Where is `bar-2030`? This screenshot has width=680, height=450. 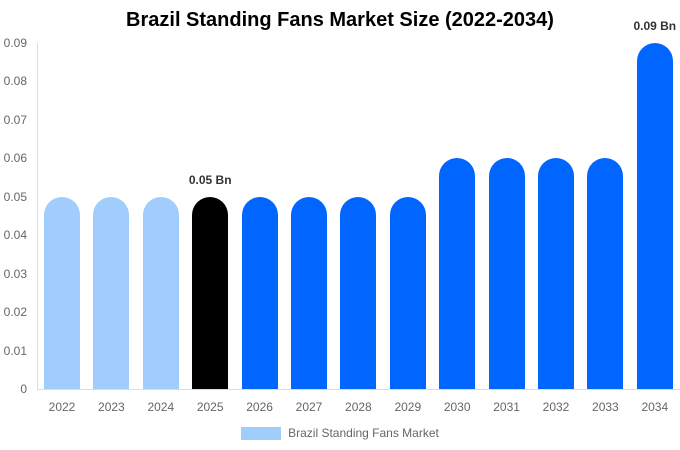
bar-2030 is located at coordinates (457, 273).